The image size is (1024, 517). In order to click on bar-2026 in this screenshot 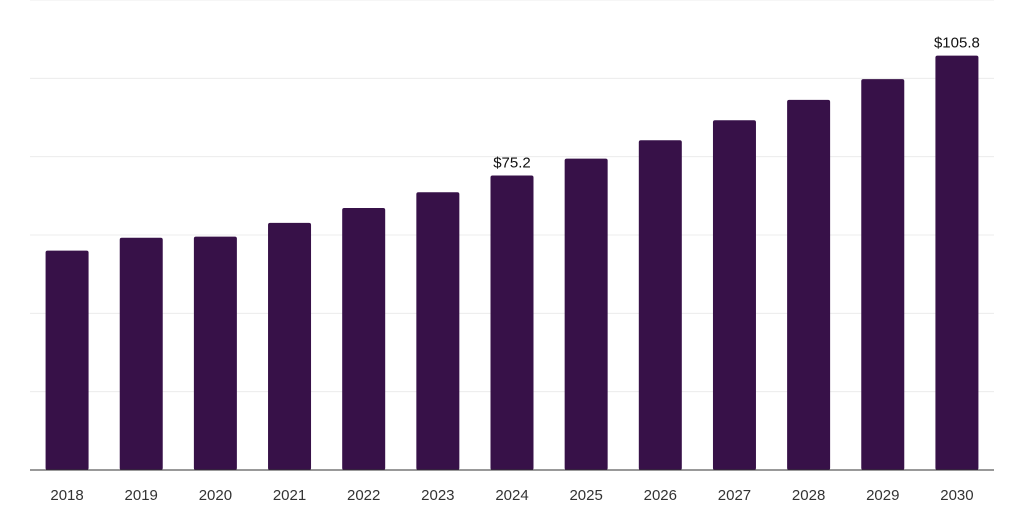, I will do `click(660, 305)`.